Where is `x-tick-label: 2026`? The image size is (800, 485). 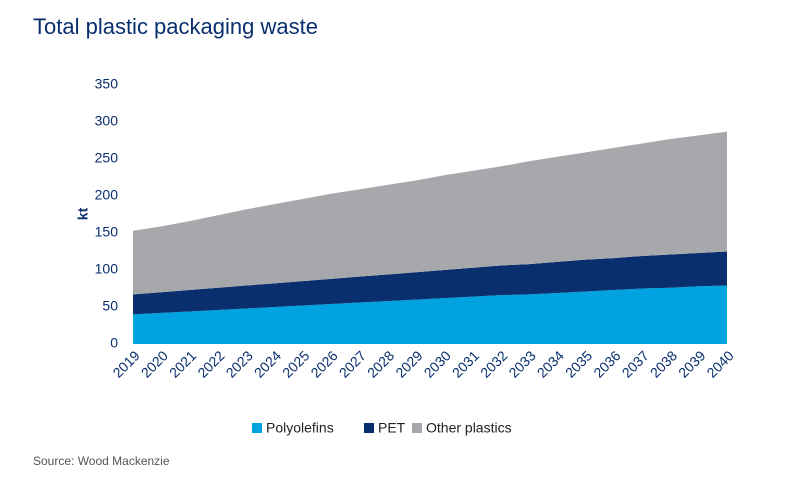
x-tick-label: 2026 is located at coordinates (323, 363).